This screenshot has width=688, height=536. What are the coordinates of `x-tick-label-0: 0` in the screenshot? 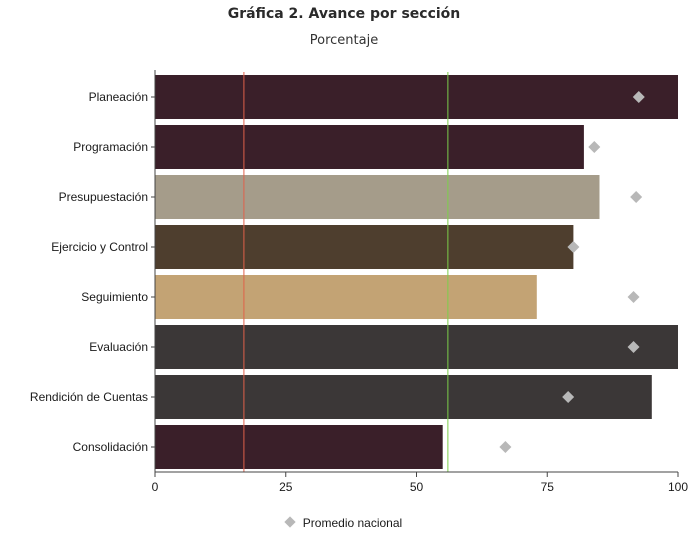 It's located at (155, 487).